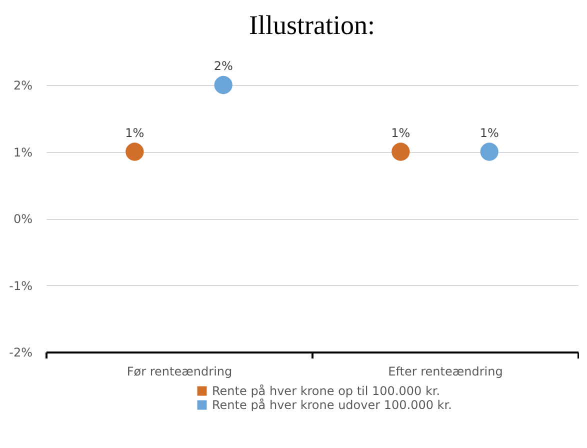  Describe the element at coordinates (20, 353) in the screenshot. I see `y-tick-label: -2%` at that location.